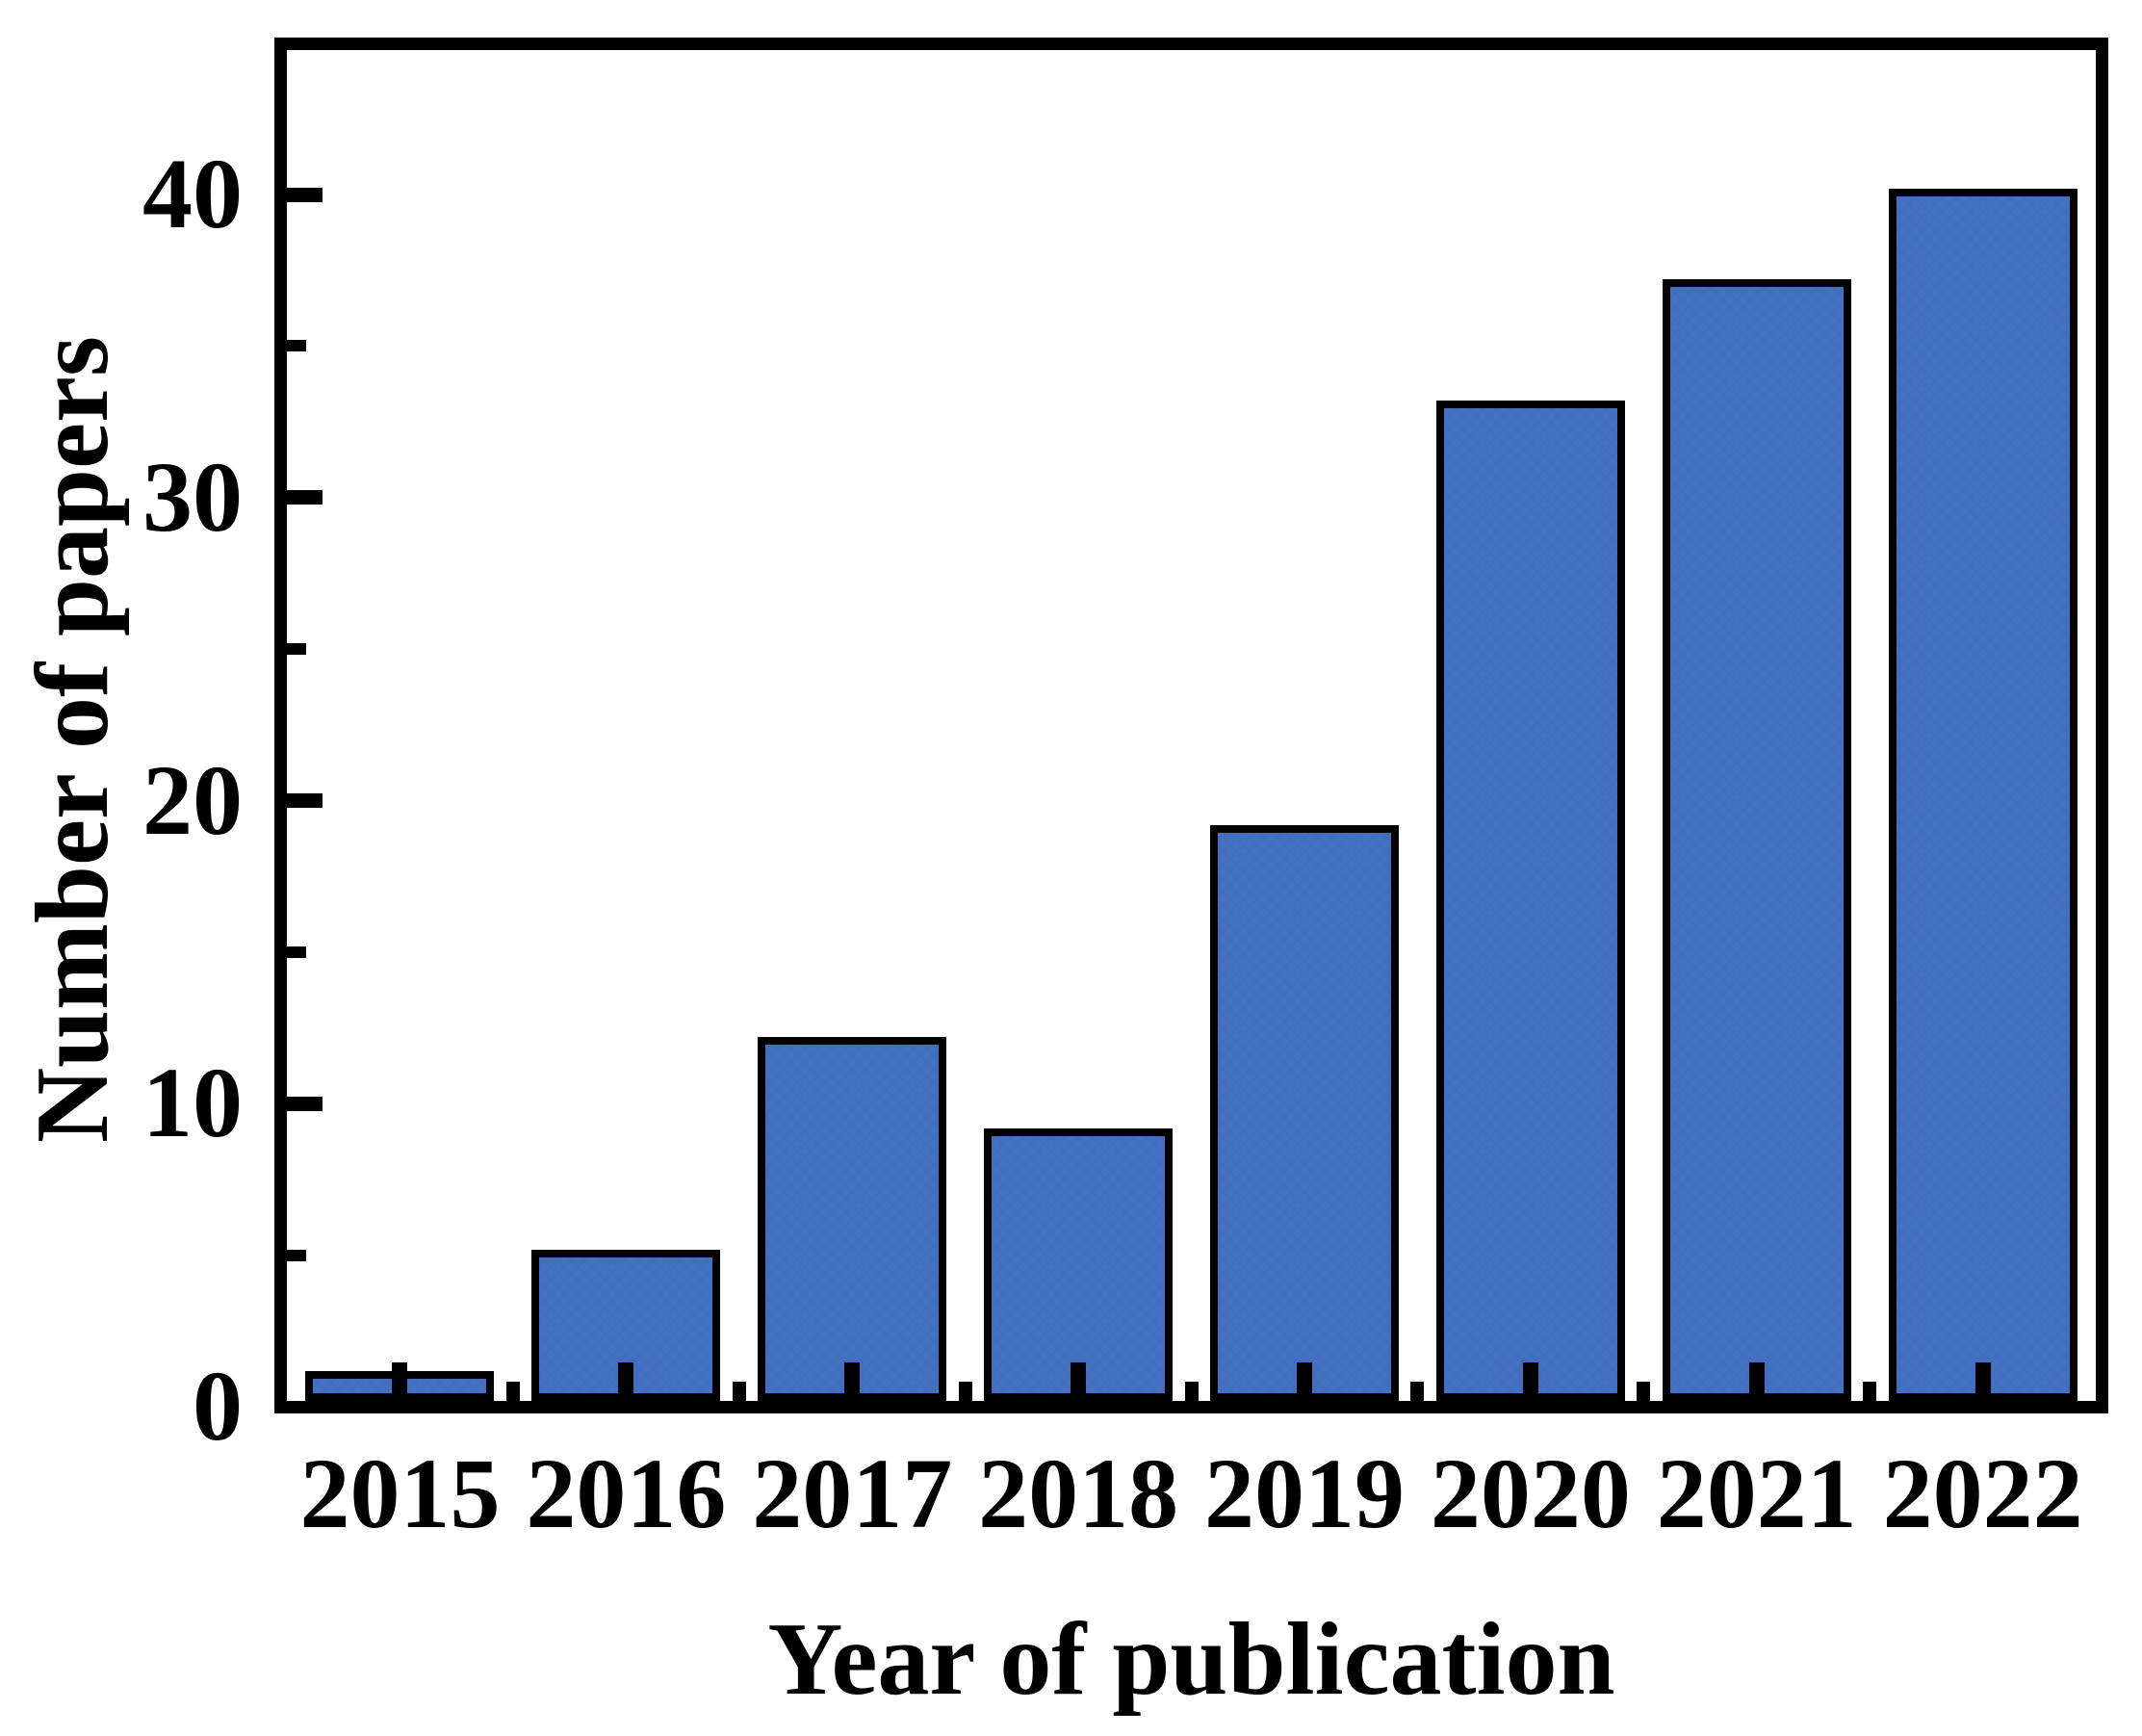 The image size is (2142, 1736). What do you see at coordinates (1304, 1382) in the screenshot?
I see `x-major-tick-2019` at bounding box center [1304, 1382].